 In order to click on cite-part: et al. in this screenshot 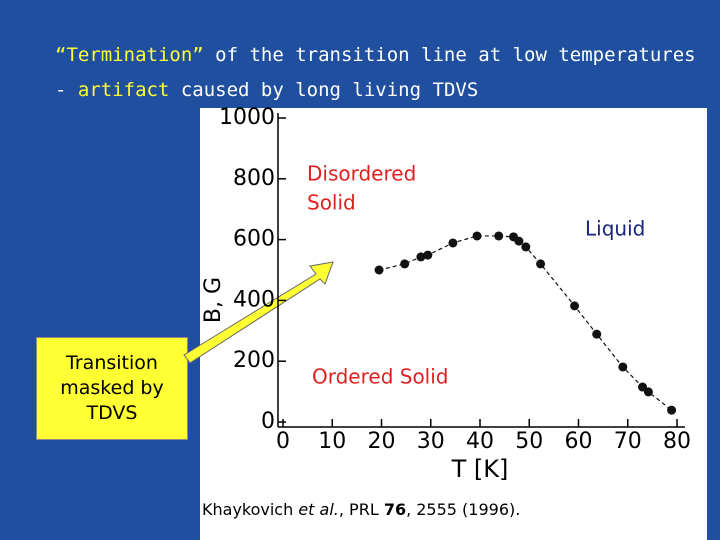, I will do `click(318, 509)`.